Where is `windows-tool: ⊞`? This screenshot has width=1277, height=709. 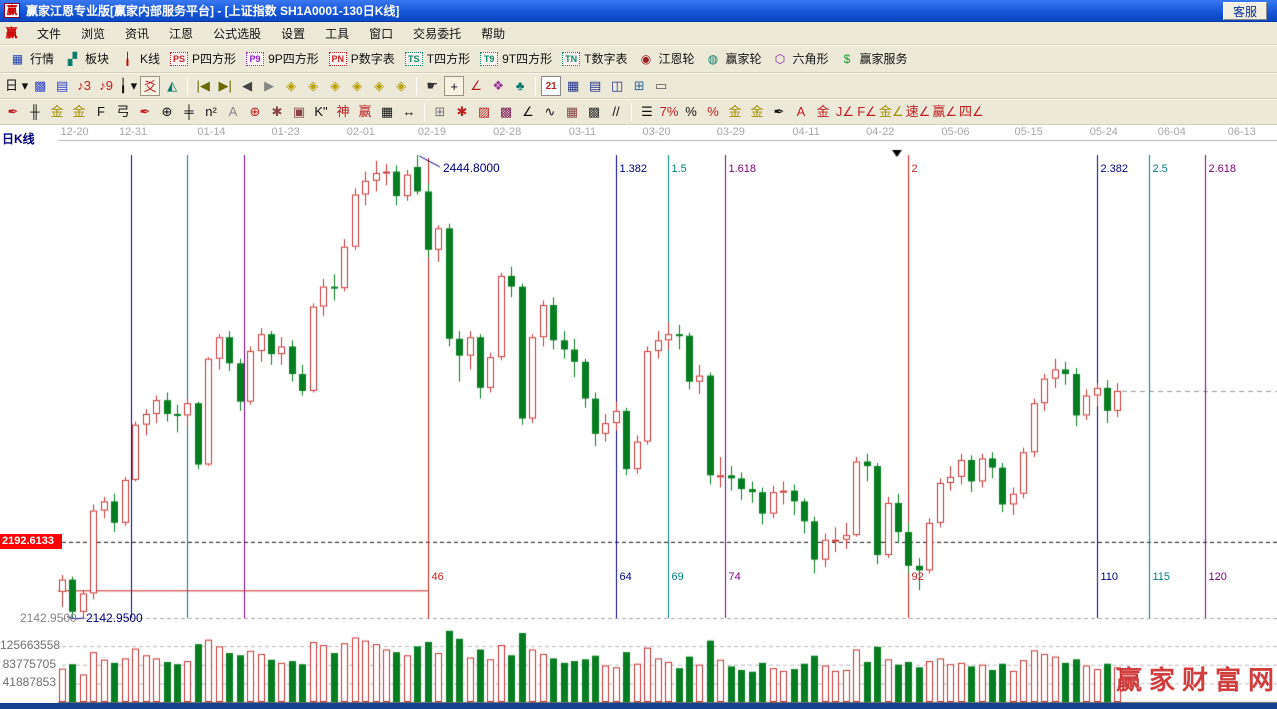 windows-tool: ⊞ is located at coordinates (639, 85).